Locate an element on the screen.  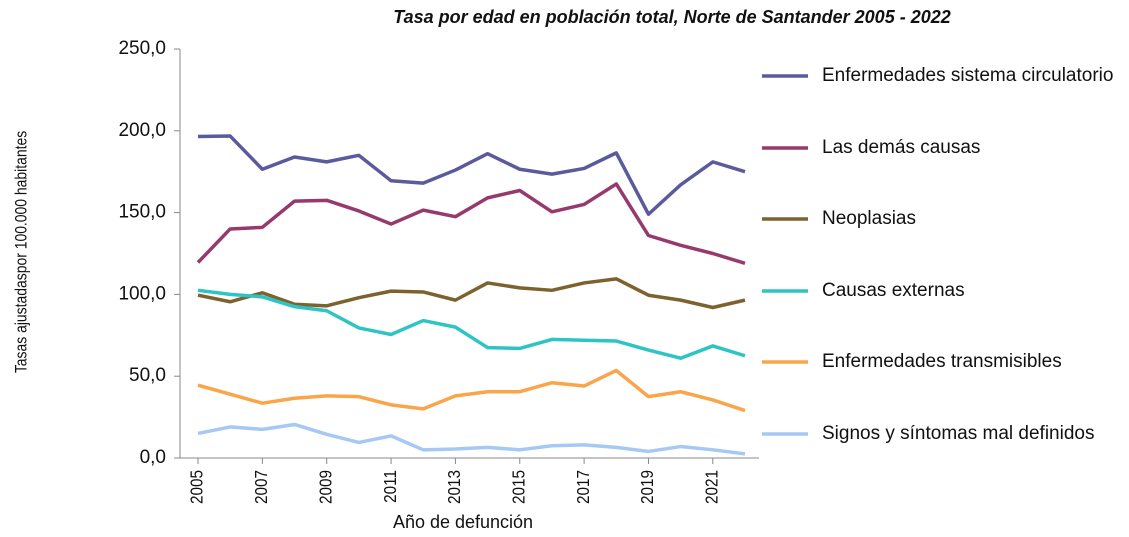
y-tick-label: 200,0 is located at coordinates (142, 130).